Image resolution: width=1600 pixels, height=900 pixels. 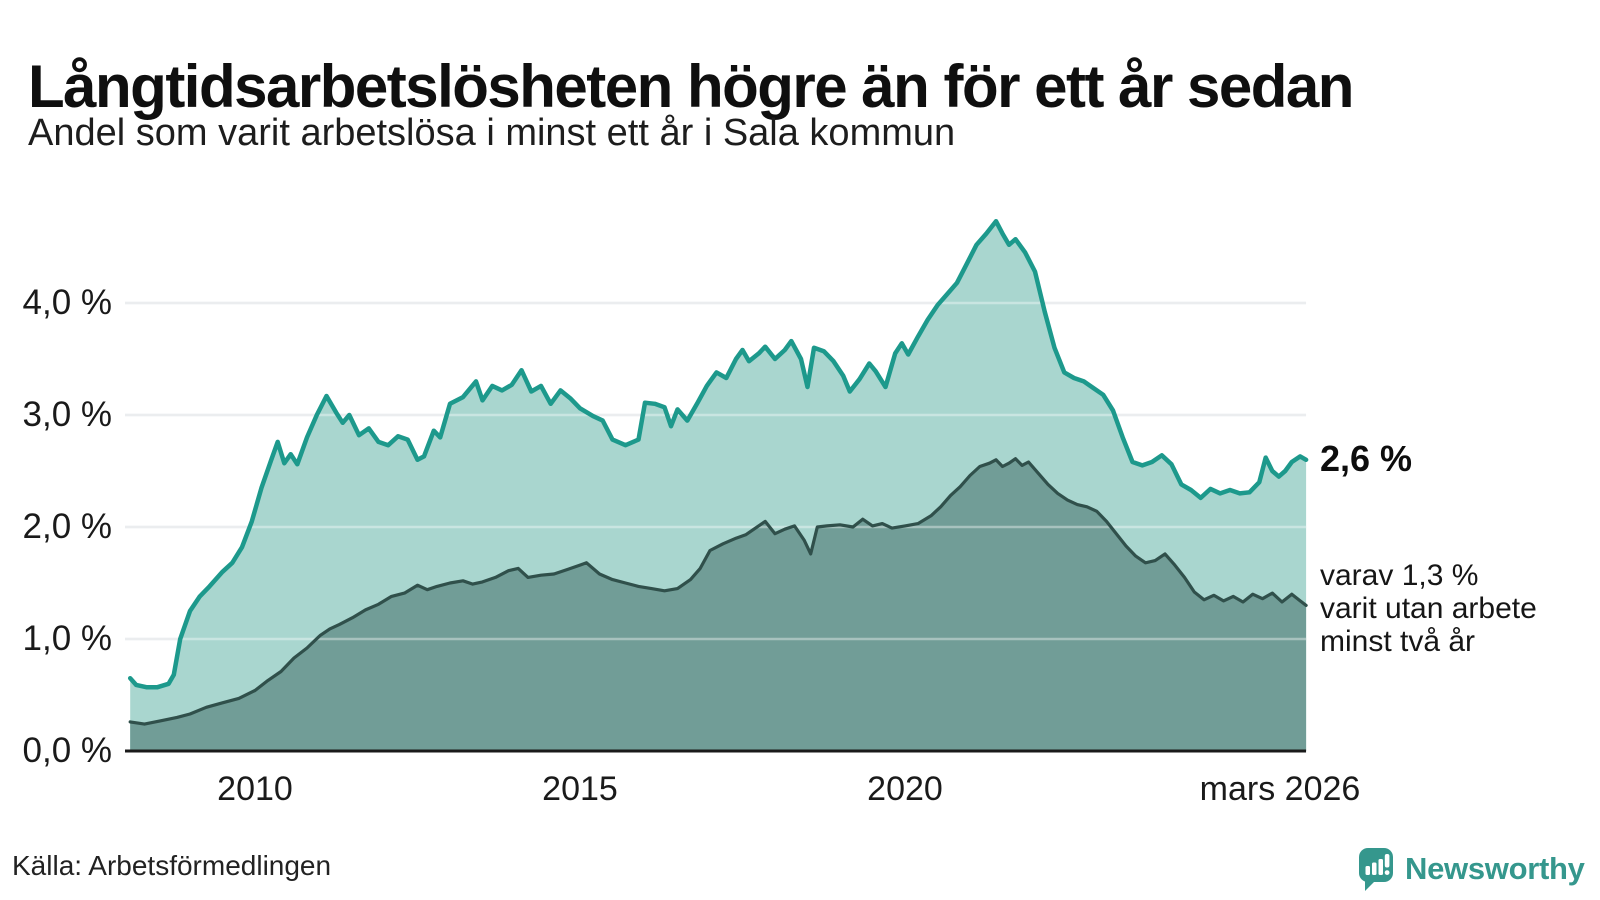 I want to click on source-credit: Källa: Arbetsförmedlingen, so click(x=172, y=865).